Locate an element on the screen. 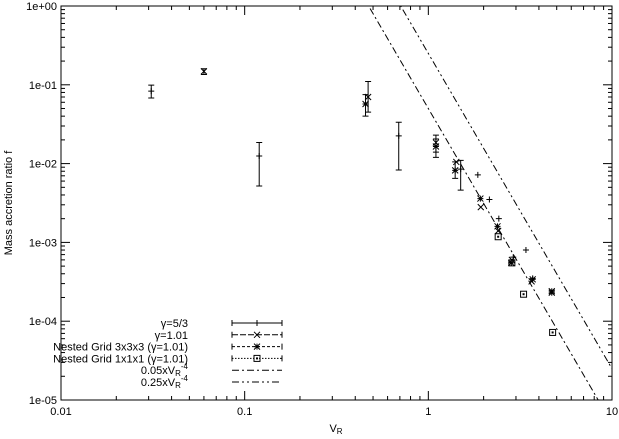 The width and height of the screenshot is (619, 439). legend-label: Nested Grid 3x3x3 (γ=1.01) is located at coordinates (120, 348).